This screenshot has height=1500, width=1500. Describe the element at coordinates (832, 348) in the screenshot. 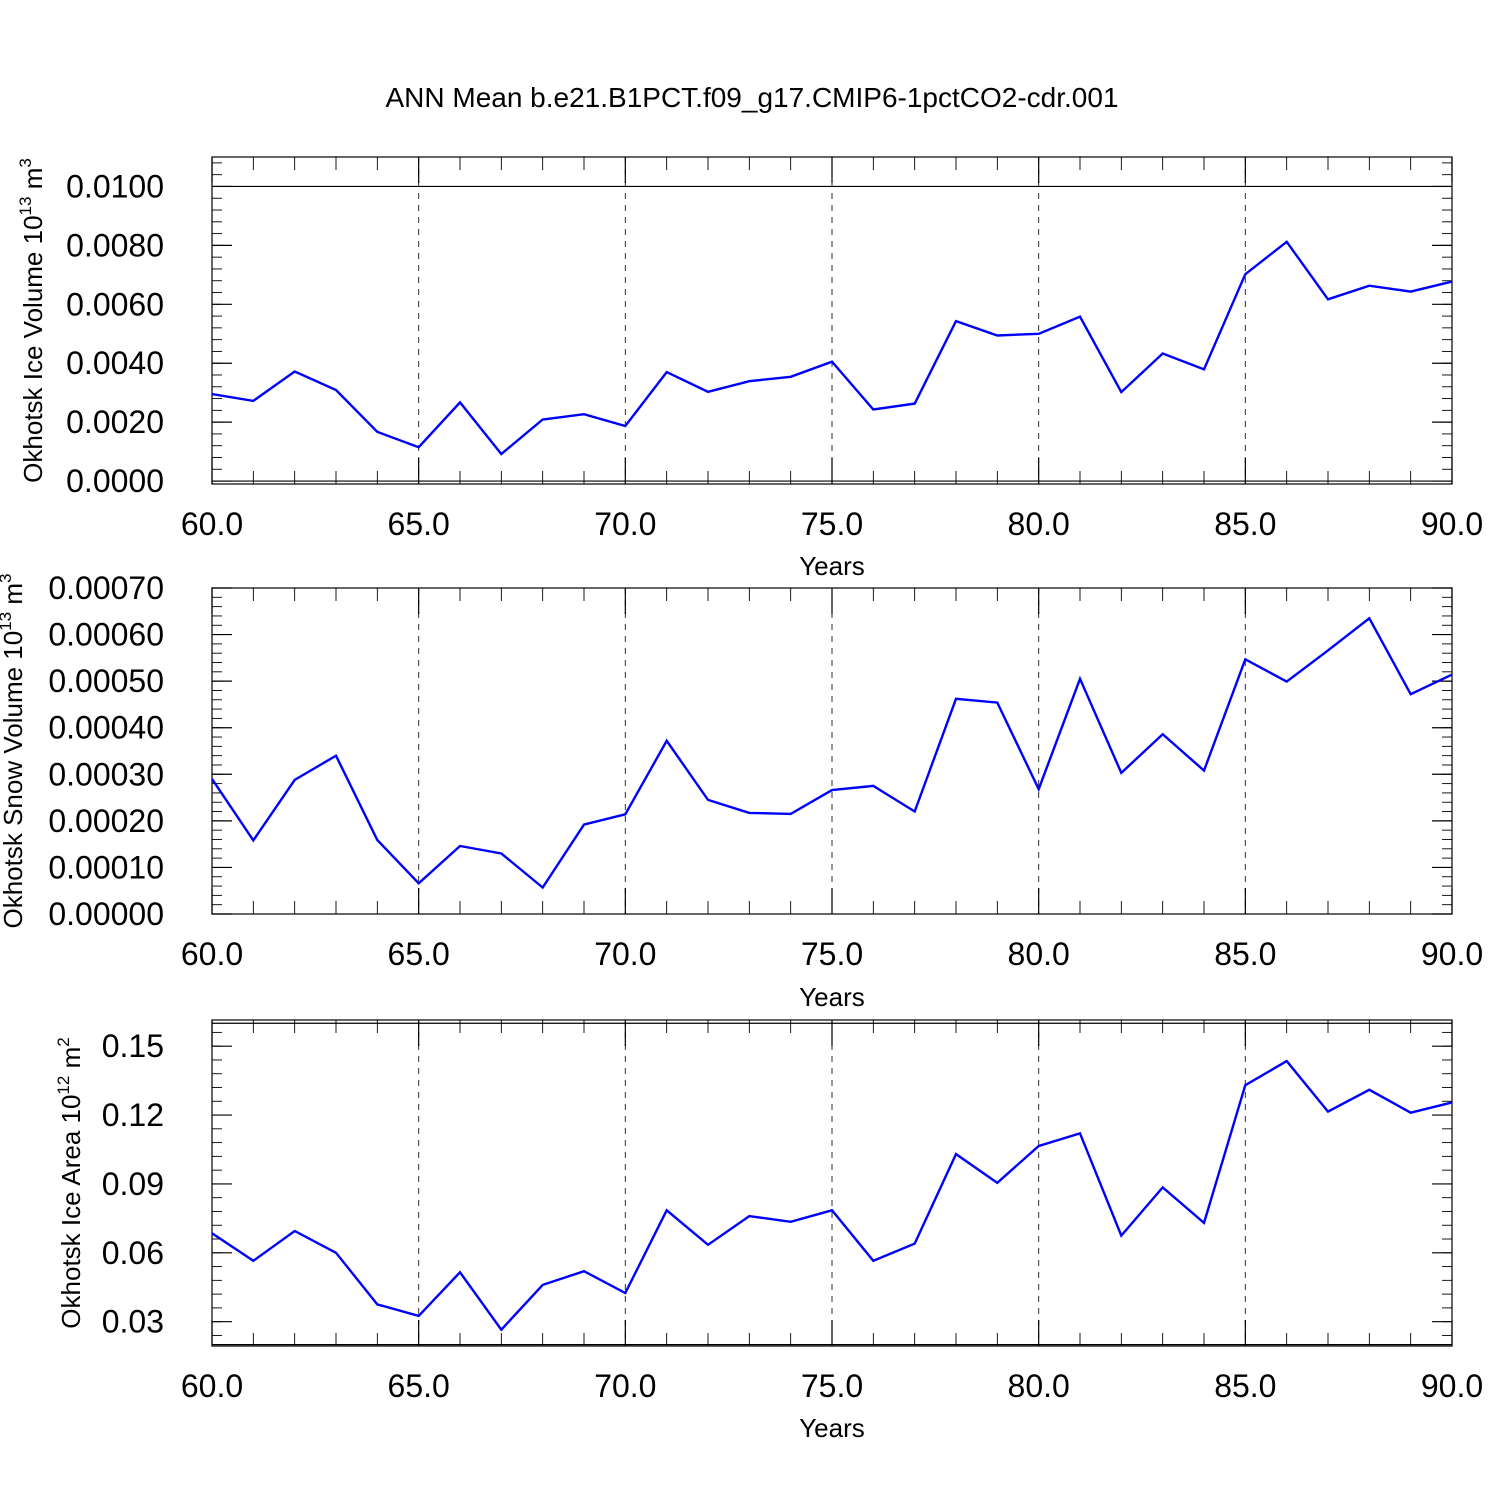

I see `series-line` at that location.